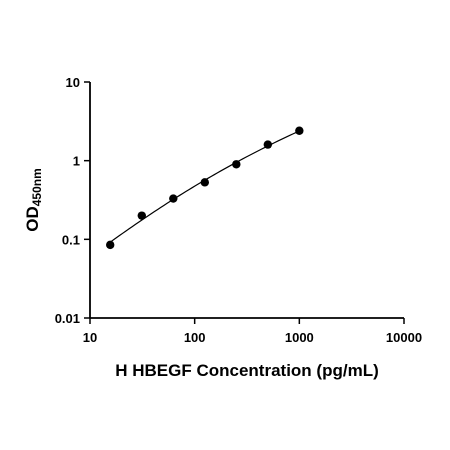 This screenshot has height=450, width=450. Describe the element at coordinates (90, 337) in the screenshot. I see `x-tick-label: 10` at that location.